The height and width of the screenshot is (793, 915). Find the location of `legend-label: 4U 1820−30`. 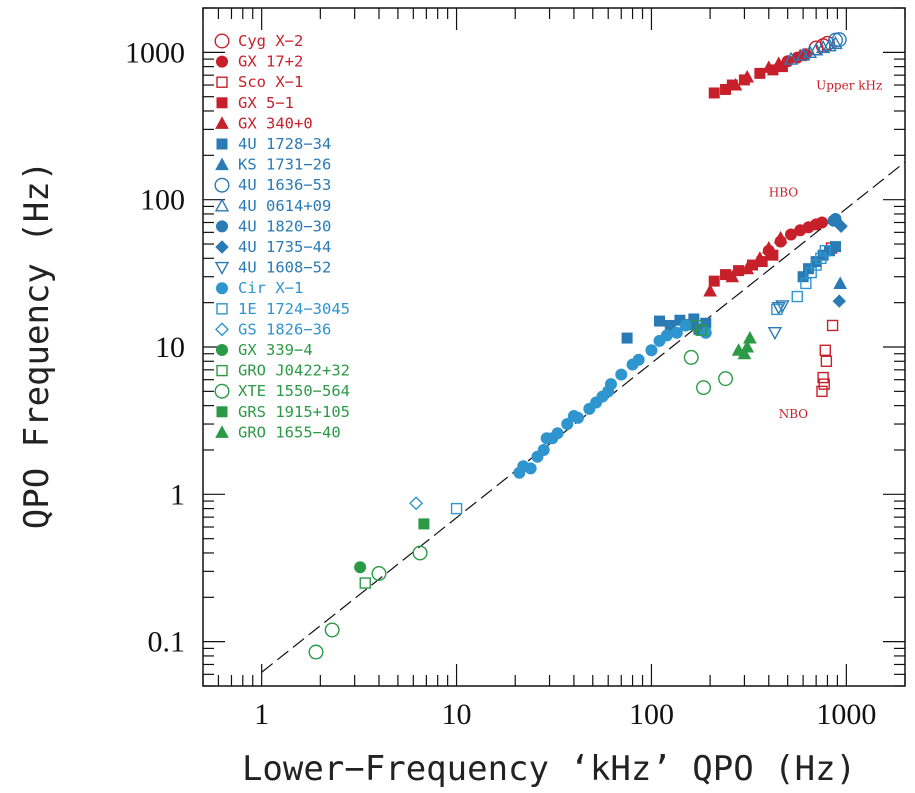

legend-label: 4U 1820−30 is located at coordinates (284, 226).